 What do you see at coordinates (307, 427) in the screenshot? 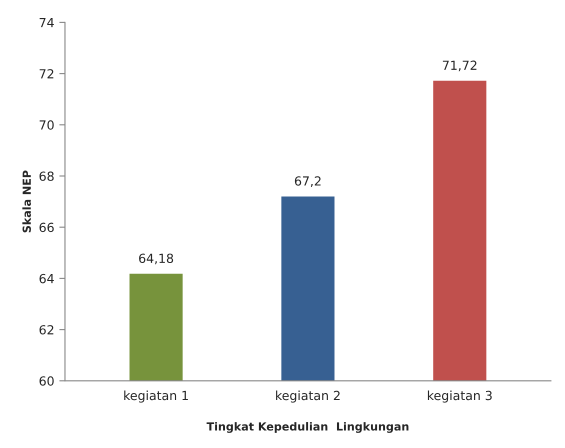
I see `x-axis-title: Tingkat Kepedulian Lingkungan` at bounding box center [307, 427].